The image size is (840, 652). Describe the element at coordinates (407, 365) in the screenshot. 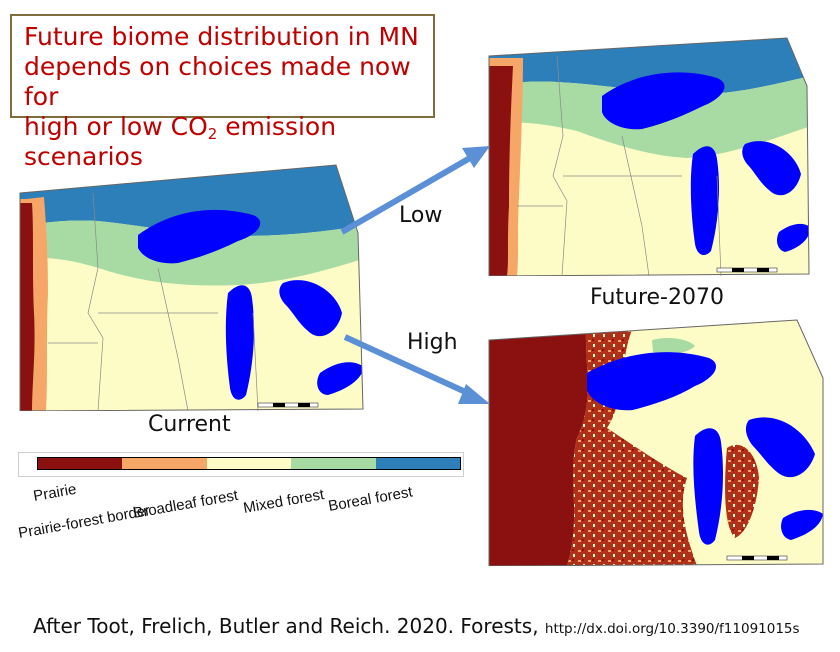

I see `arrow-high` at that location.